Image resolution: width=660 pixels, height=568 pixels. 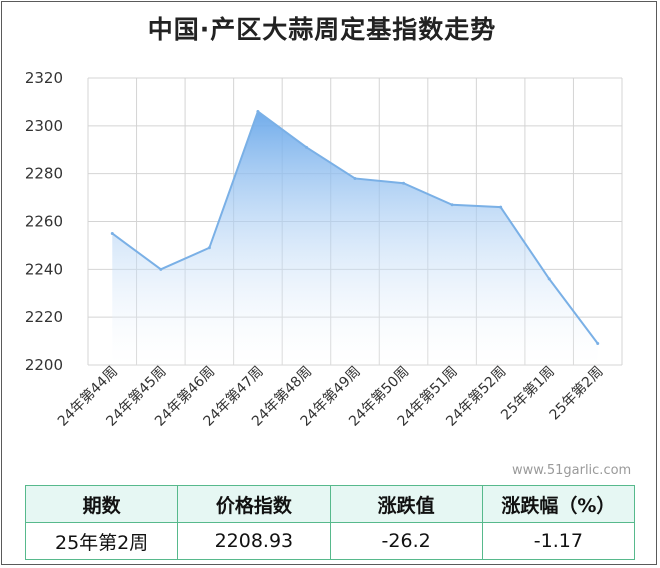 What do you see at coordinates (572, 470) in the screenshot?
I see `watermark-url: www.51garlic.com` at bounding box center [572, 470].